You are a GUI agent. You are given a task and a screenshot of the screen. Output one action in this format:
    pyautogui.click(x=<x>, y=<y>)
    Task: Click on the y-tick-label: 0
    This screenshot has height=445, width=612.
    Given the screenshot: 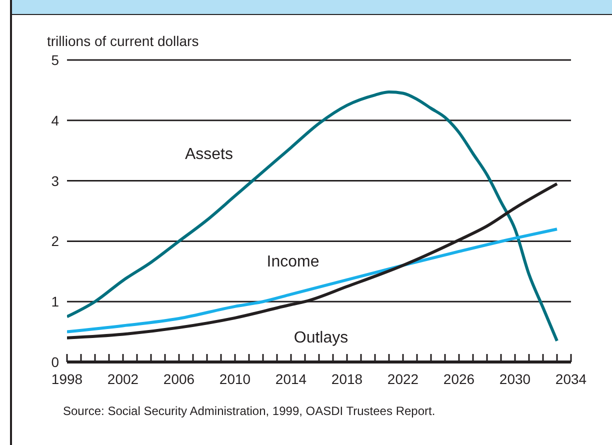 What is the action you would take?
    pyautogui.click(x=55, y=362)
    